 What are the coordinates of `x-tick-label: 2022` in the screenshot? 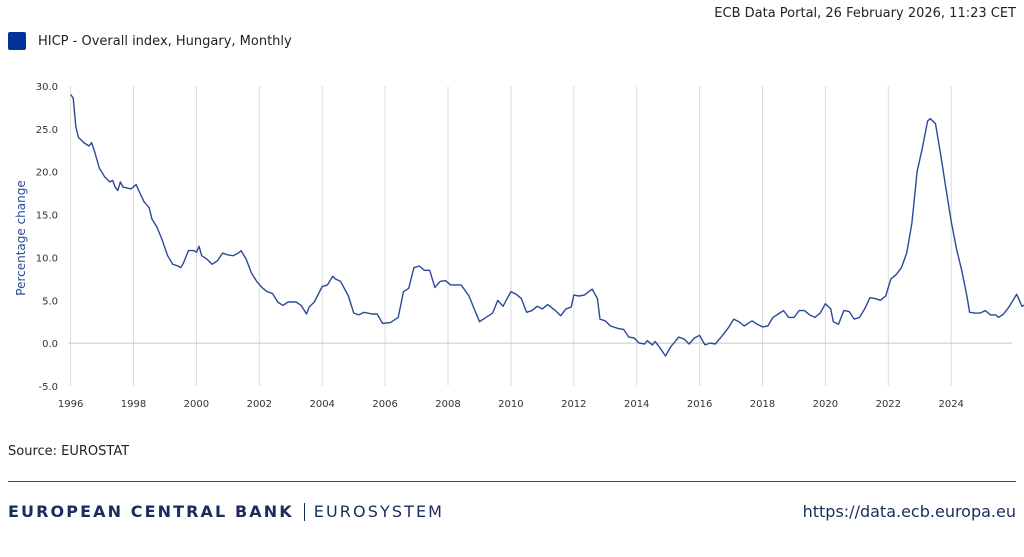 It's located at (888, 404).